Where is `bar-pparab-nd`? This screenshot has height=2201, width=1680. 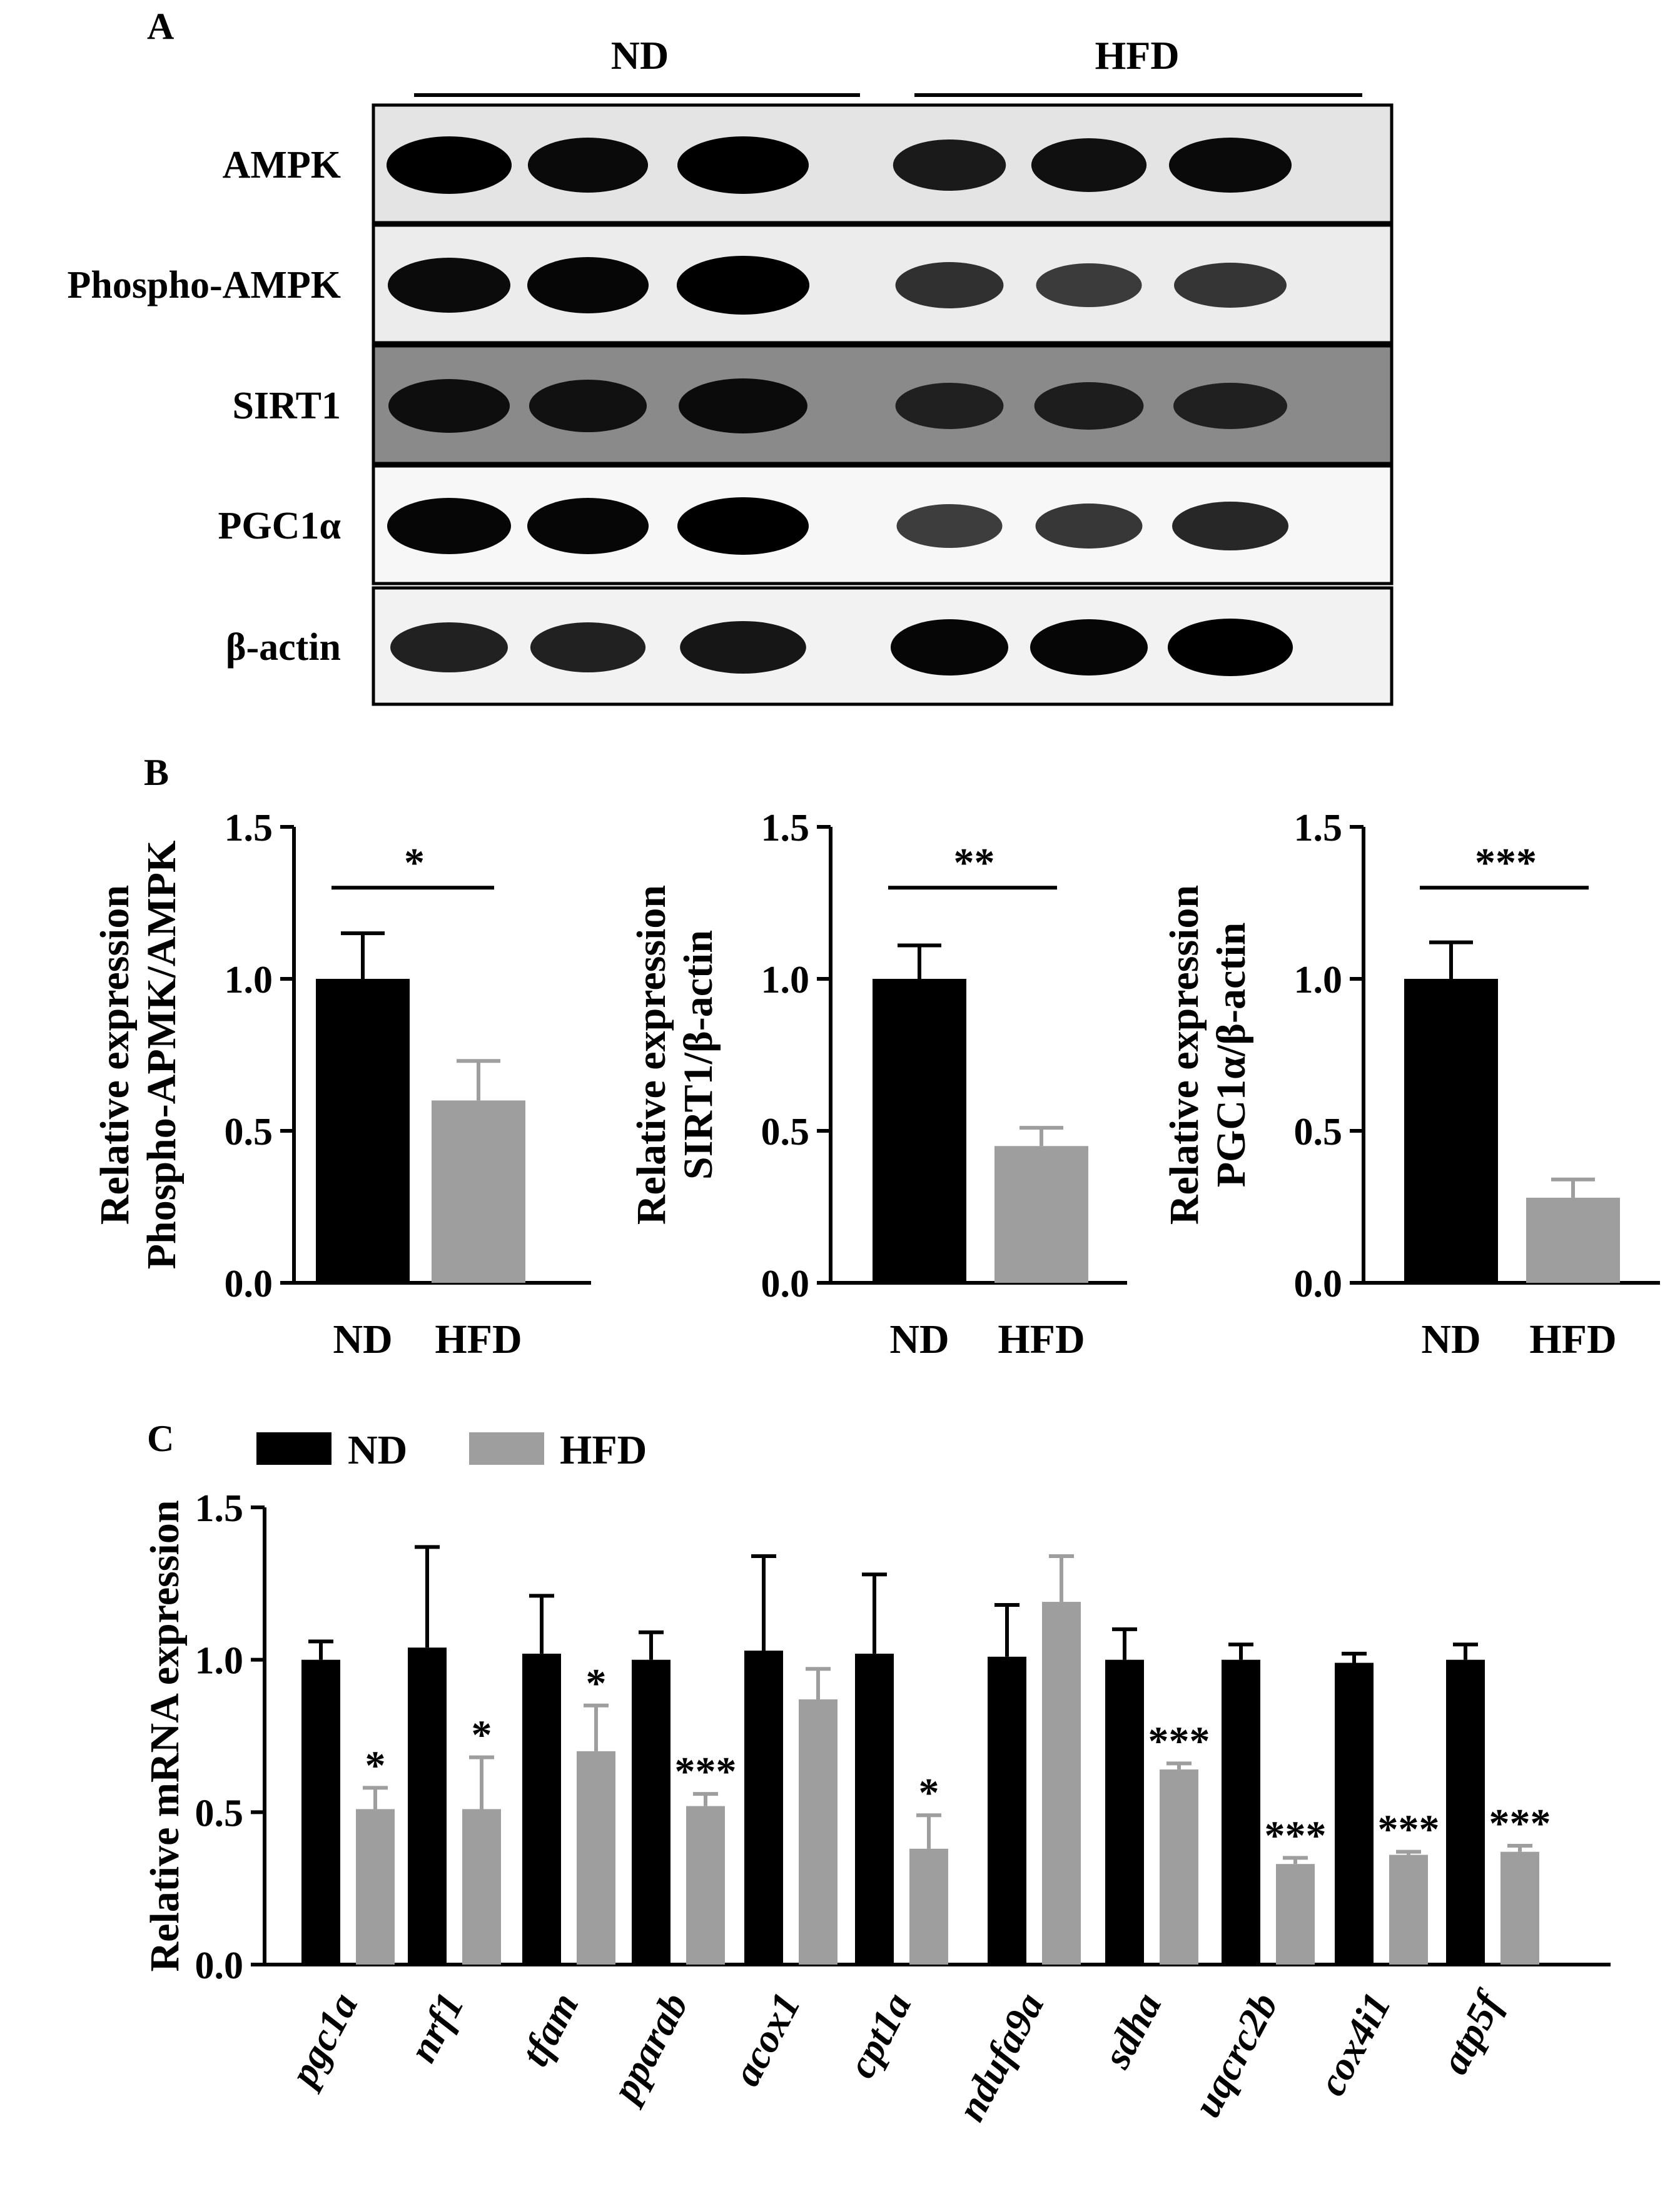 bar-pparab-nd is located at coordinates (651, 1812).